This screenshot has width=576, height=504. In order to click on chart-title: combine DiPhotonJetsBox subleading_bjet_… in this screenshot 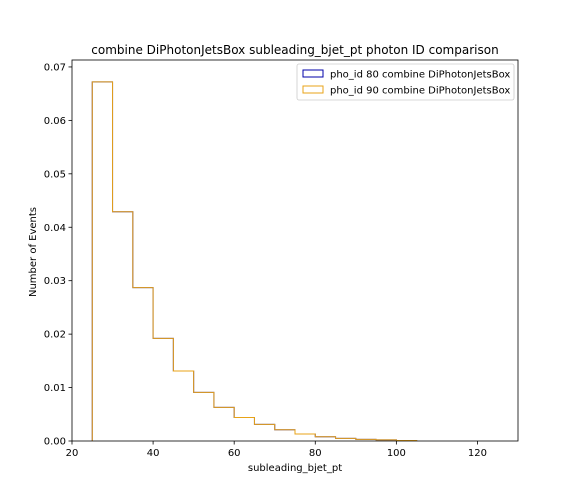, I will do `click(294, 50)`.